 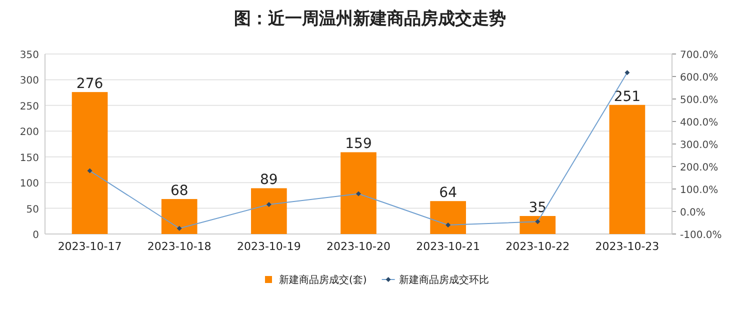 I want to click on x-tick-label: 2023-10-17, so click(x=90, y=246).